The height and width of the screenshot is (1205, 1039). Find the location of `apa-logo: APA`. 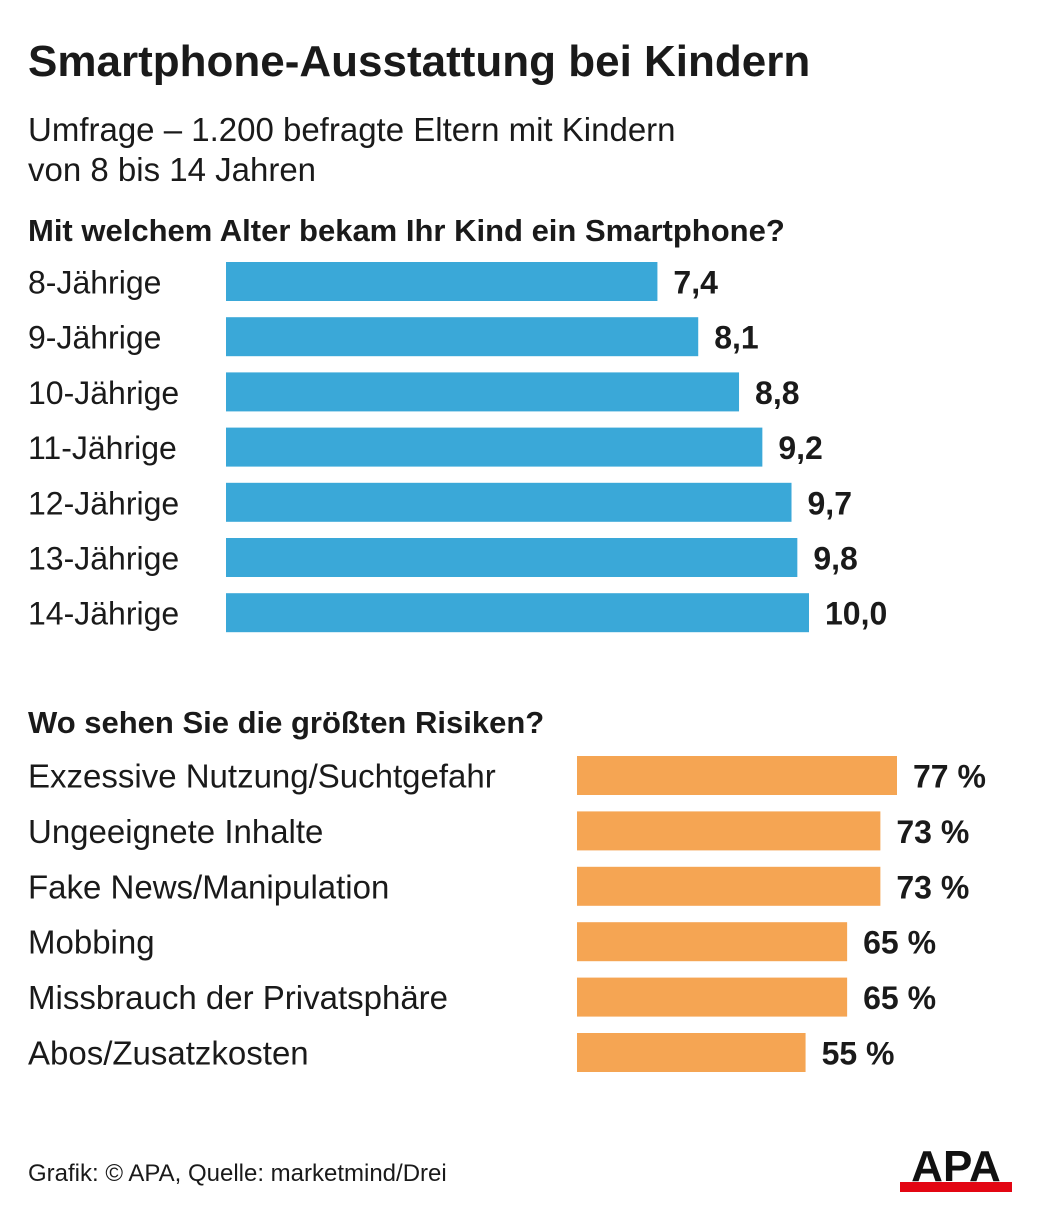

apa-logo: APA is located at coordinates (956, 1168).